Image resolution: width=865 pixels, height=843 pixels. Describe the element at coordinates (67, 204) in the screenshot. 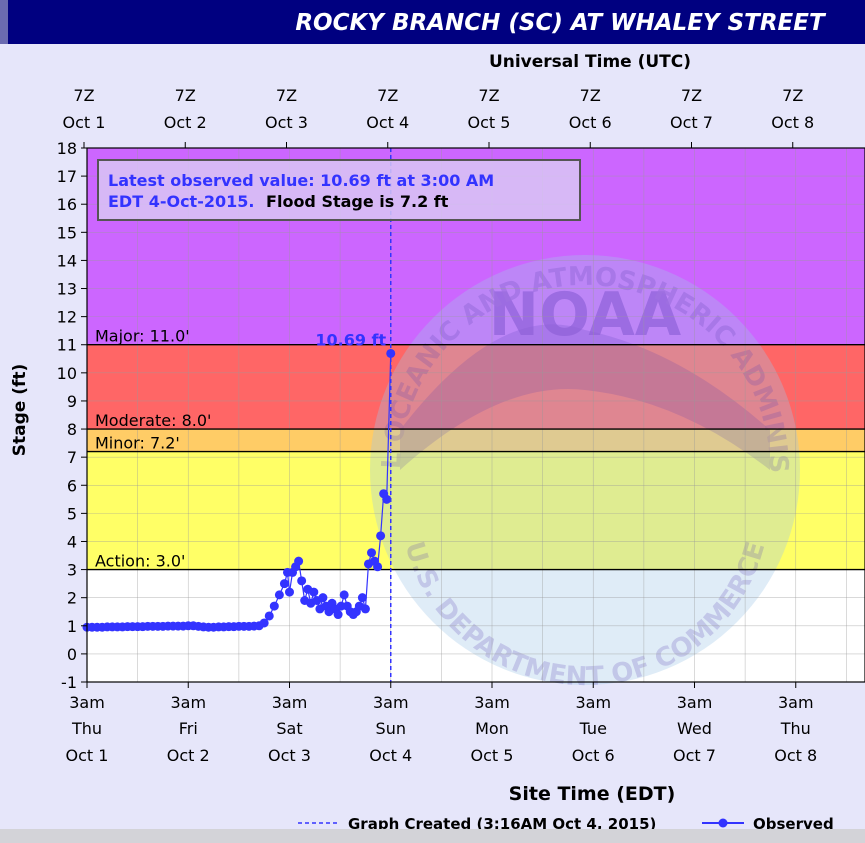

I see `y-tick-label-16: 16` at that location.